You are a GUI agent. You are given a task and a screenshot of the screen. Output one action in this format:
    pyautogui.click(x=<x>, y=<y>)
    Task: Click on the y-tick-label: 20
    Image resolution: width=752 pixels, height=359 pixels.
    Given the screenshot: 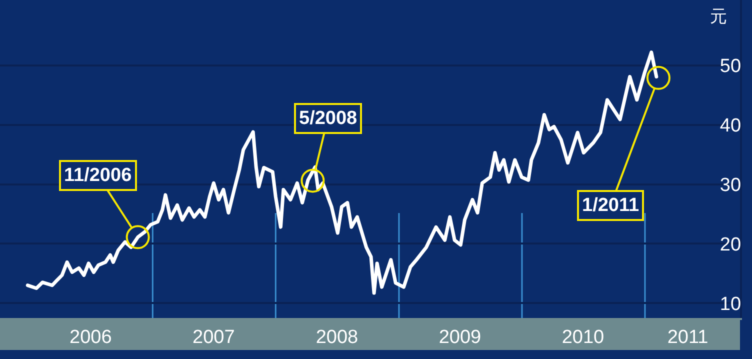 What is the action you would take?
    pyautogui.click(x=731, y=245)
    